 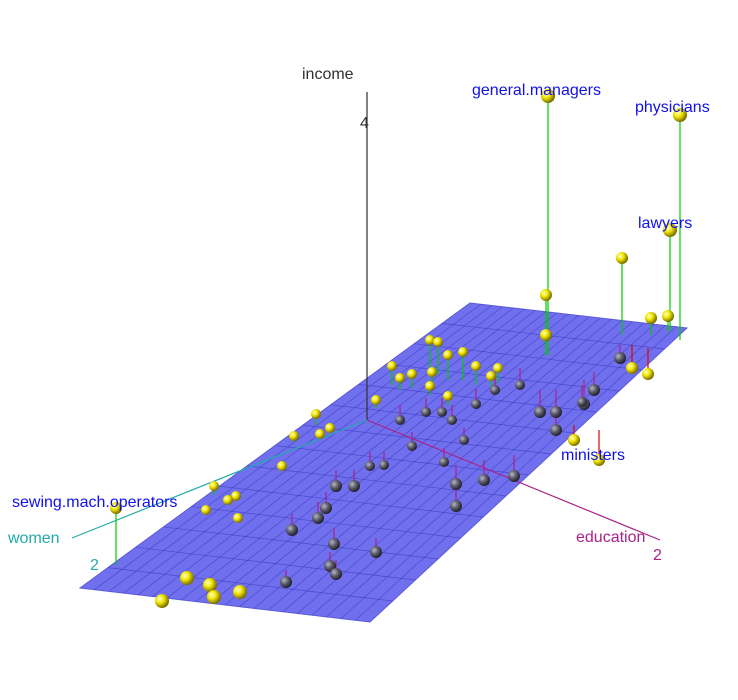 I want to click on women-axis-label: women, so click(x=33, y=538).